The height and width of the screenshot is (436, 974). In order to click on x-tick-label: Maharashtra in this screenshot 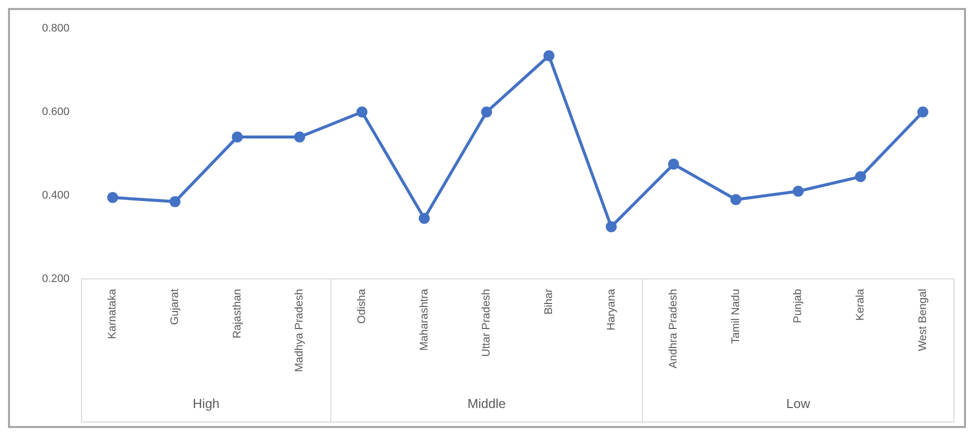, I will do `click(424, 319)`.